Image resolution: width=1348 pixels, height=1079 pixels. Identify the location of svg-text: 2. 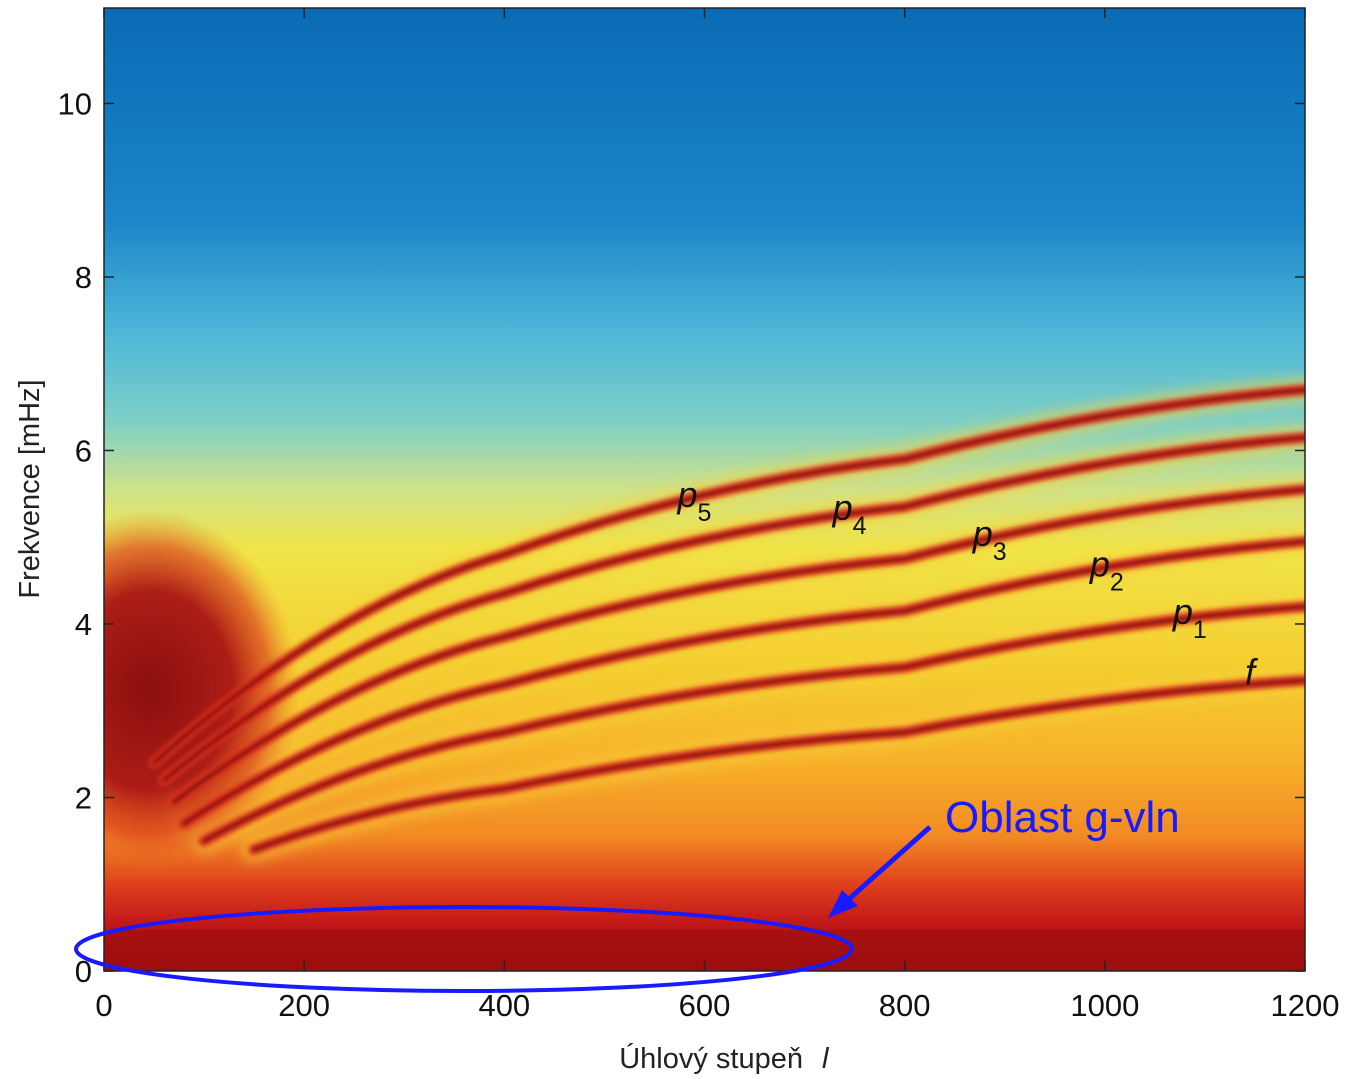
(1117, 582).